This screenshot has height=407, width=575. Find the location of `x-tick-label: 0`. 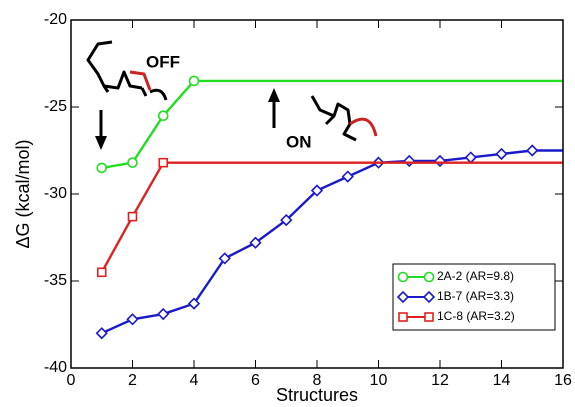

x-tick-label: 0 is located at coordinates (71, 380).